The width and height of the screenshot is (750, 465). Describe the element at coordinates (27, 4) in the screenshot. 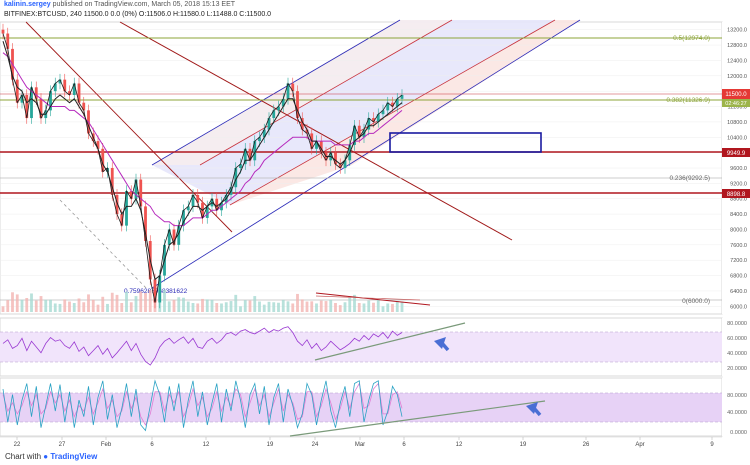

I see `author-link: kalinin.sergey` at that location.